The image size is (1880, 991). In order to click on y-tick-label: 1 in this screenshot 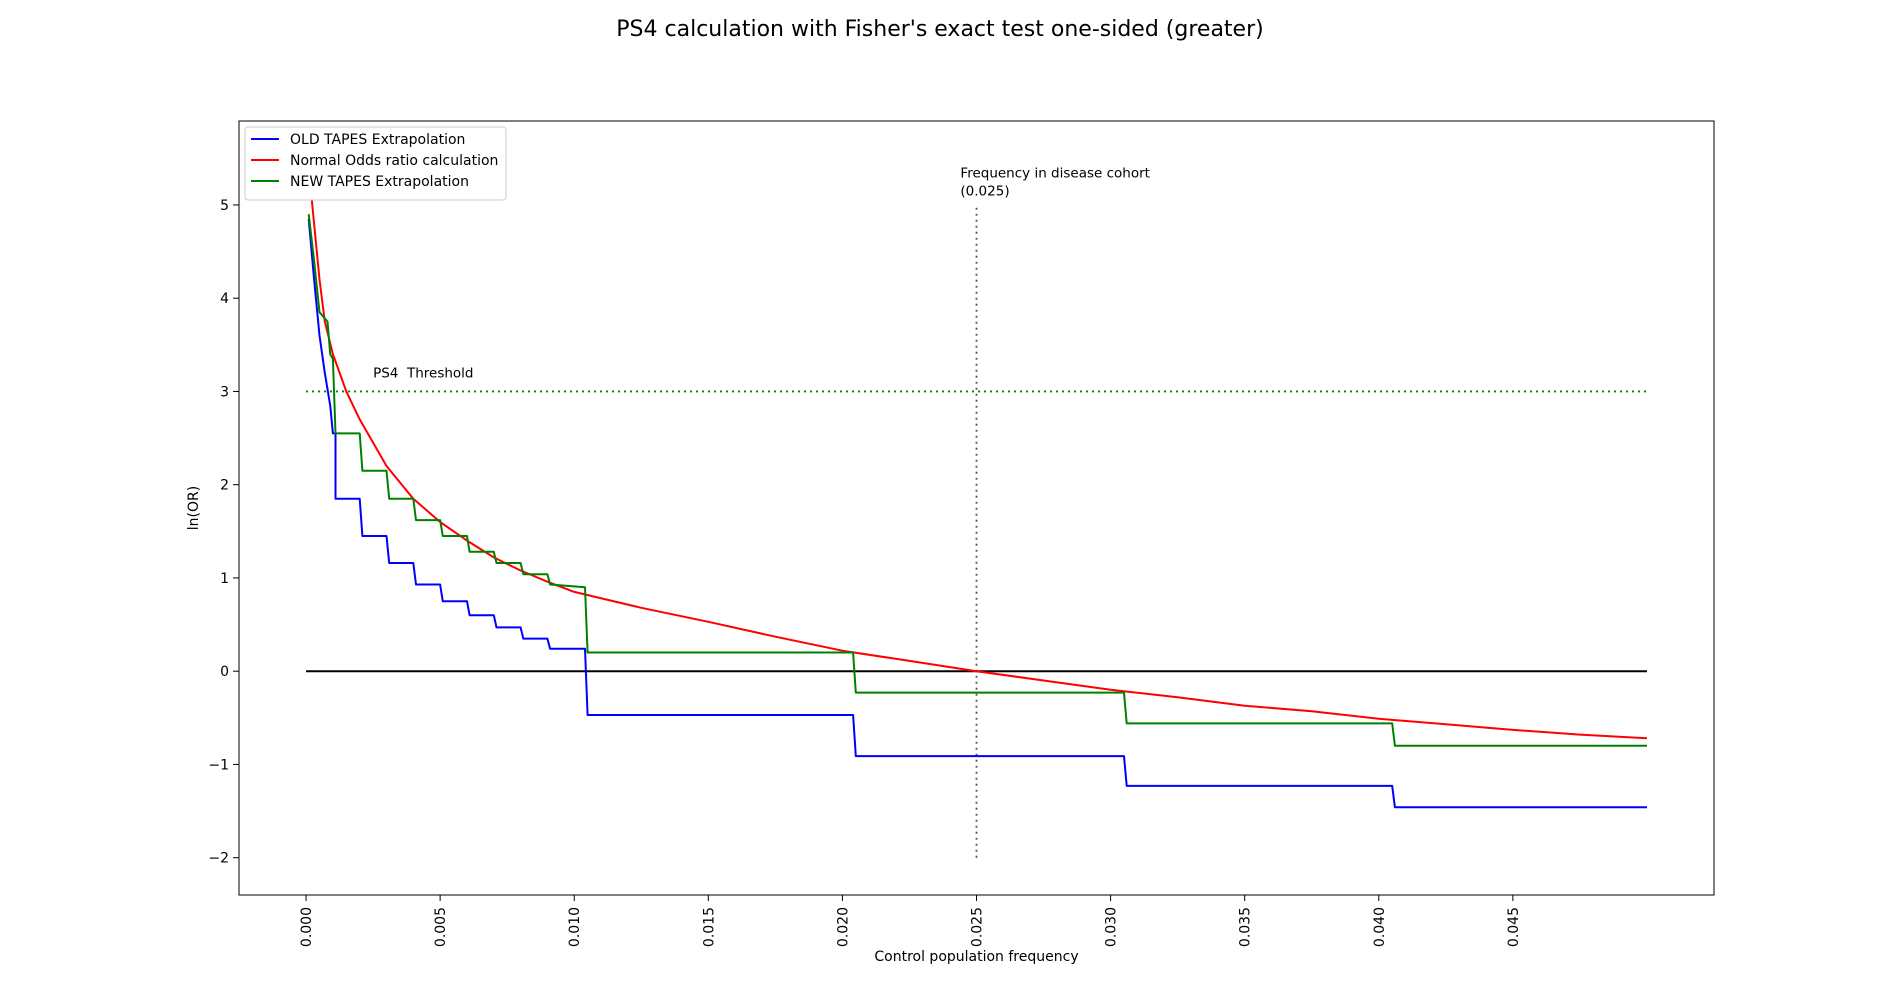, I will do `click(224, 579)`.